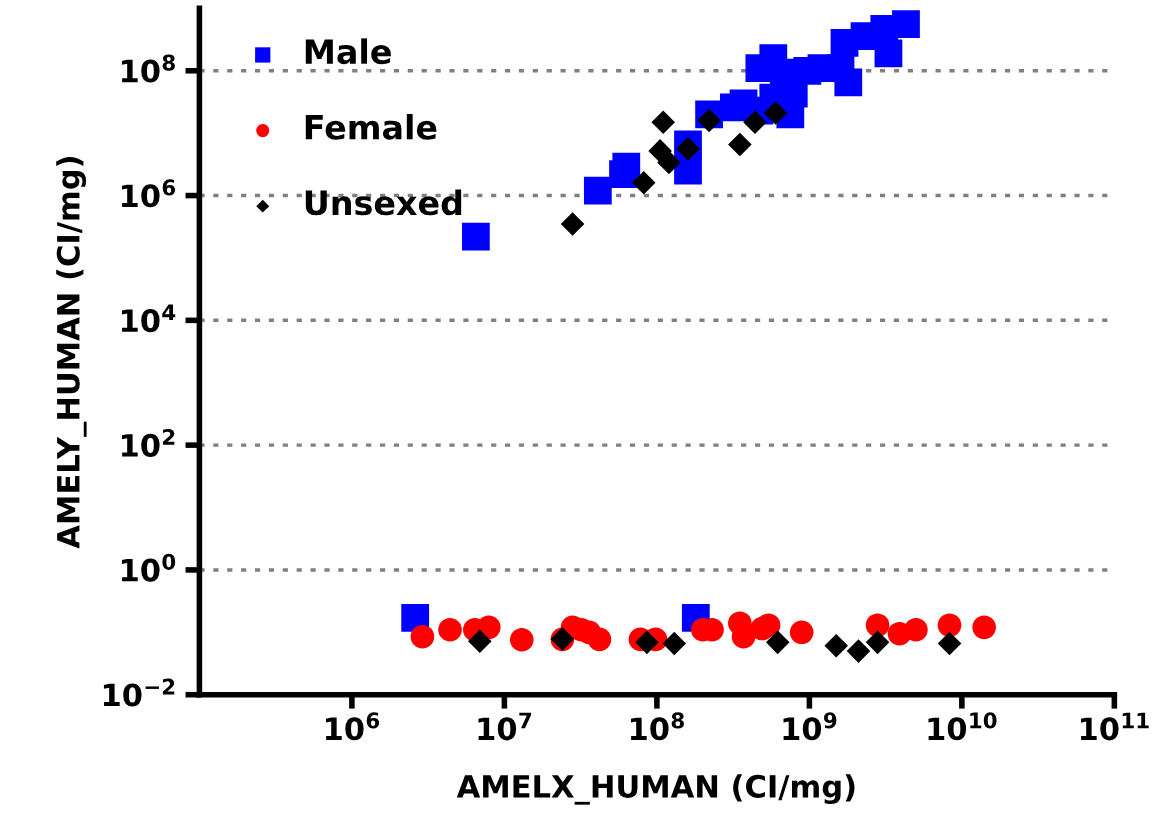 This screenshot has width=1173, height=837. Describe the element at coordinates (810, 726) in the screenshot. I see `x-tick-label: 10$^{9}$` at that location.